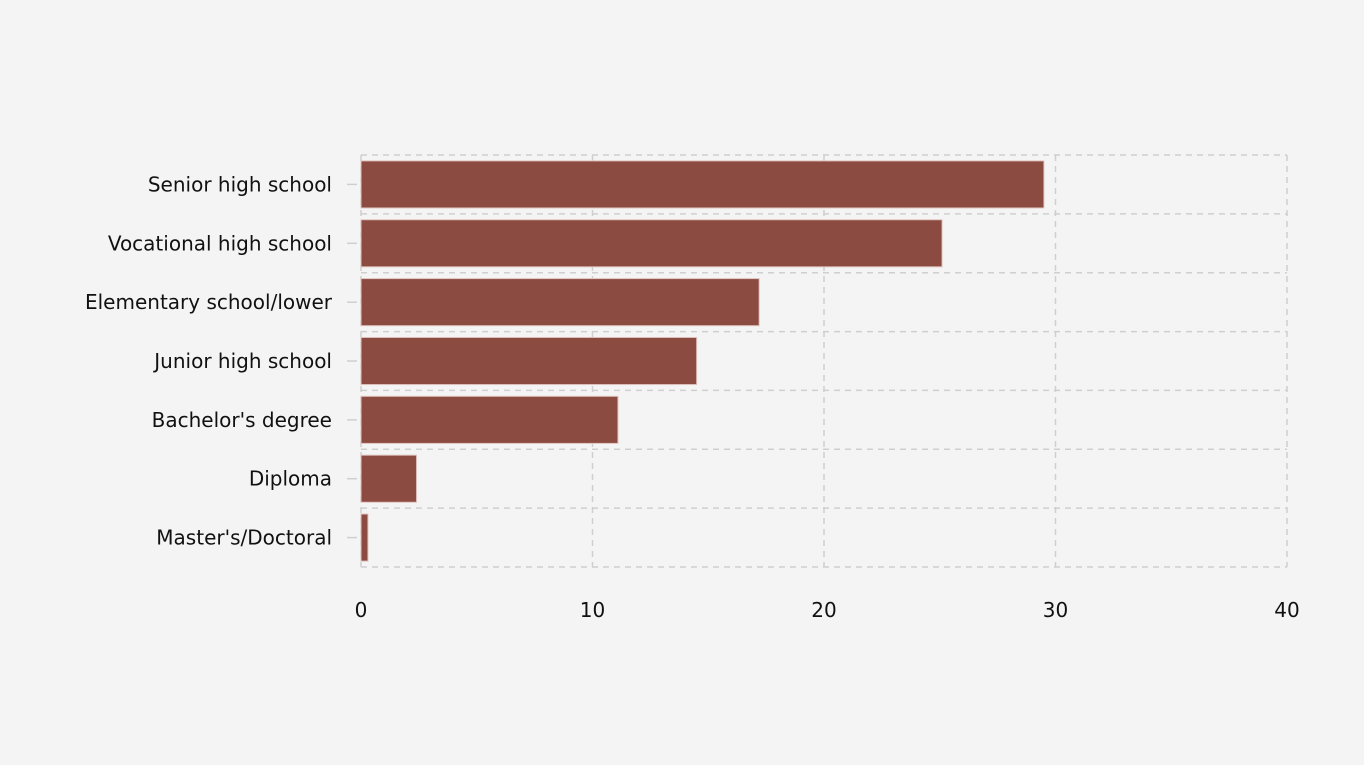 The height and width of the screenshot is (765, 1364). Describe the element at coordinates (823, 610) in the screenshot. I see `x-tick-label: 20` at that location.